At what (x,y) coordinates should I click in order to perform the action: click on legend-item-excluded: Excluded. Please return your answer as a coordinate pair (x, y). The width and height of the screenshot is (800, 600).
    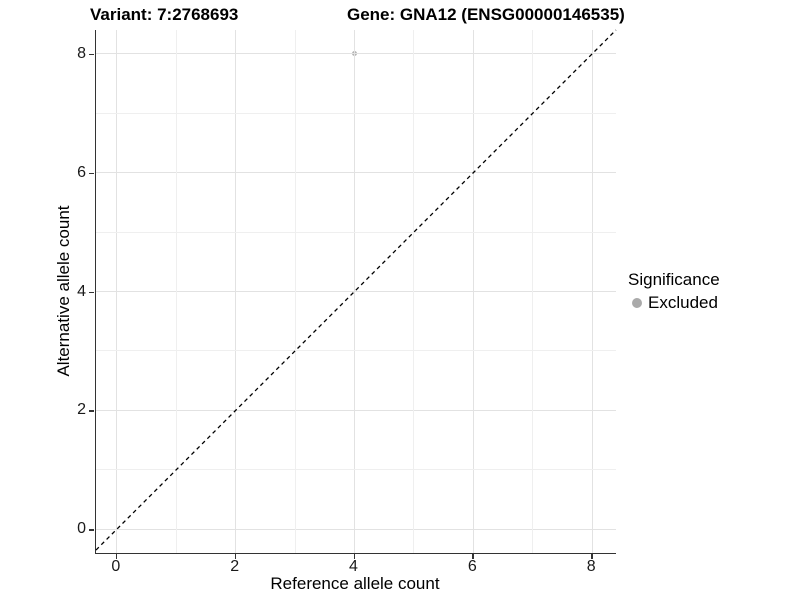
    Looking at the image, I should click on (674, 303).